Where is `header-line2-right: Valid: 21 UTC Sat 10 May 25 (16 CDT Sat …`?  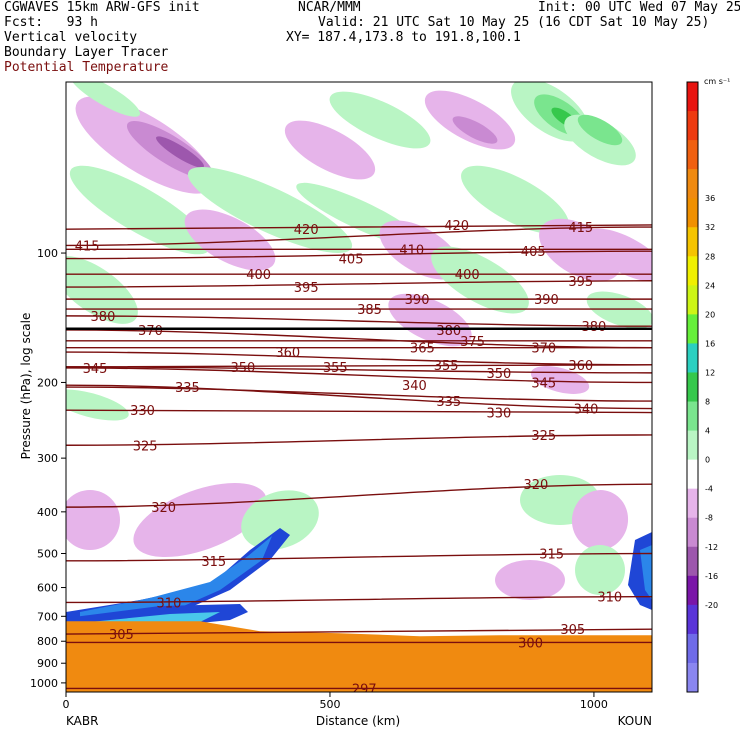 header-line2-right: Valid: 21 UTC Sat 10 May 25 (16 CDT Sat … is located at coordinates (514, 22).